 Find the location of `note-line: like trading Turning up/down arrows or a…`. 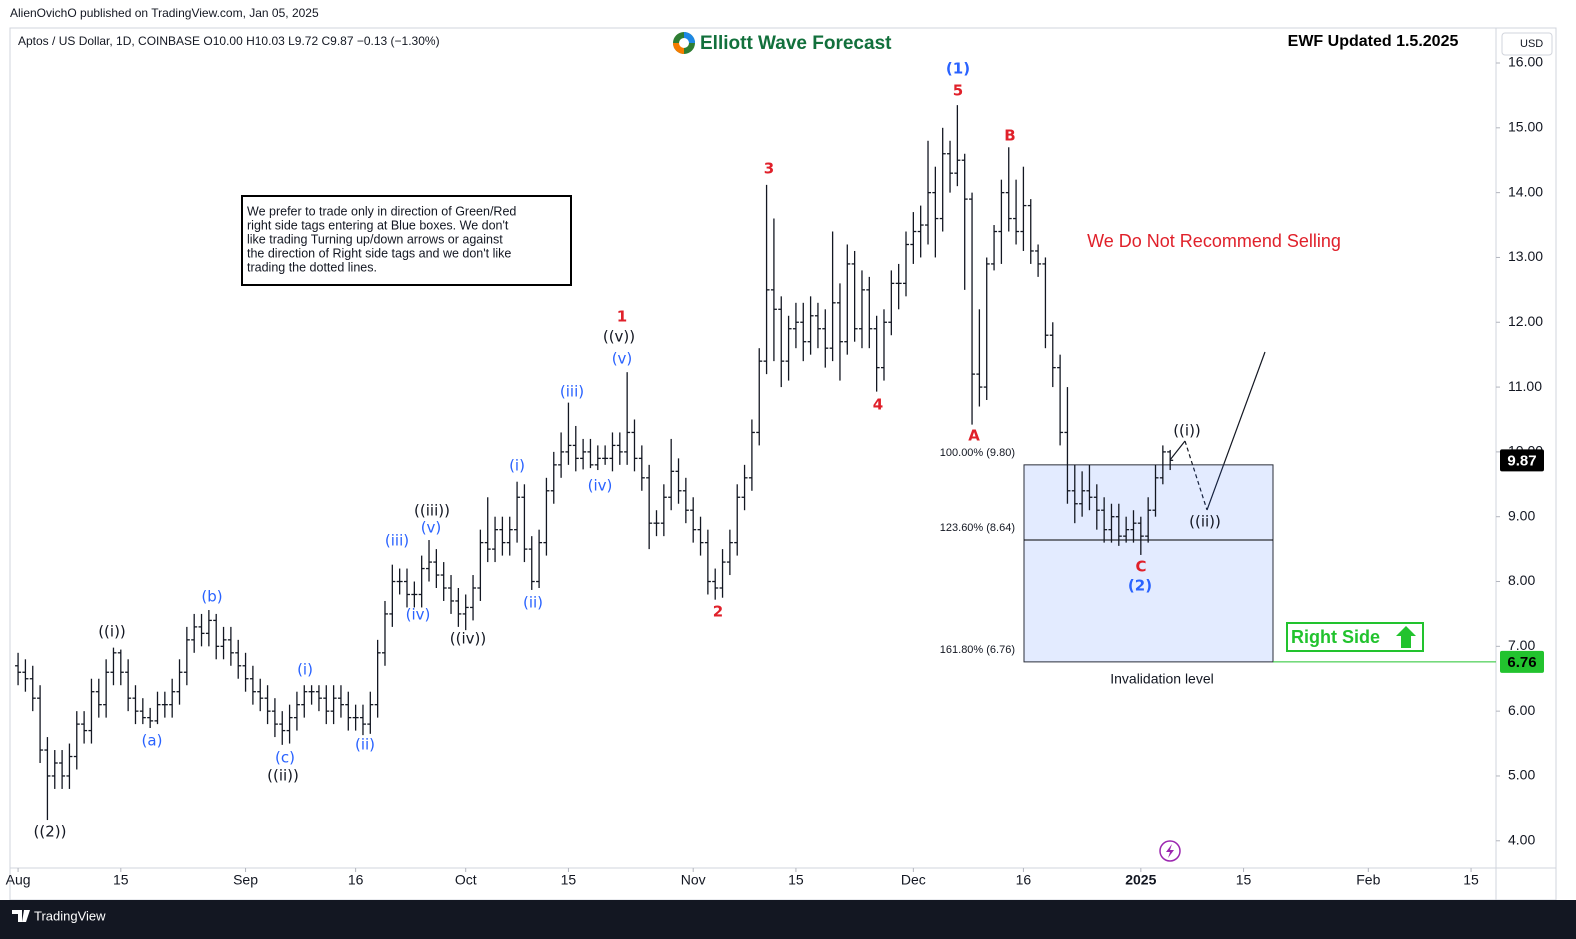

note-line: like trading Turning up/down arrows or a… is located at coordinates (375, 239).